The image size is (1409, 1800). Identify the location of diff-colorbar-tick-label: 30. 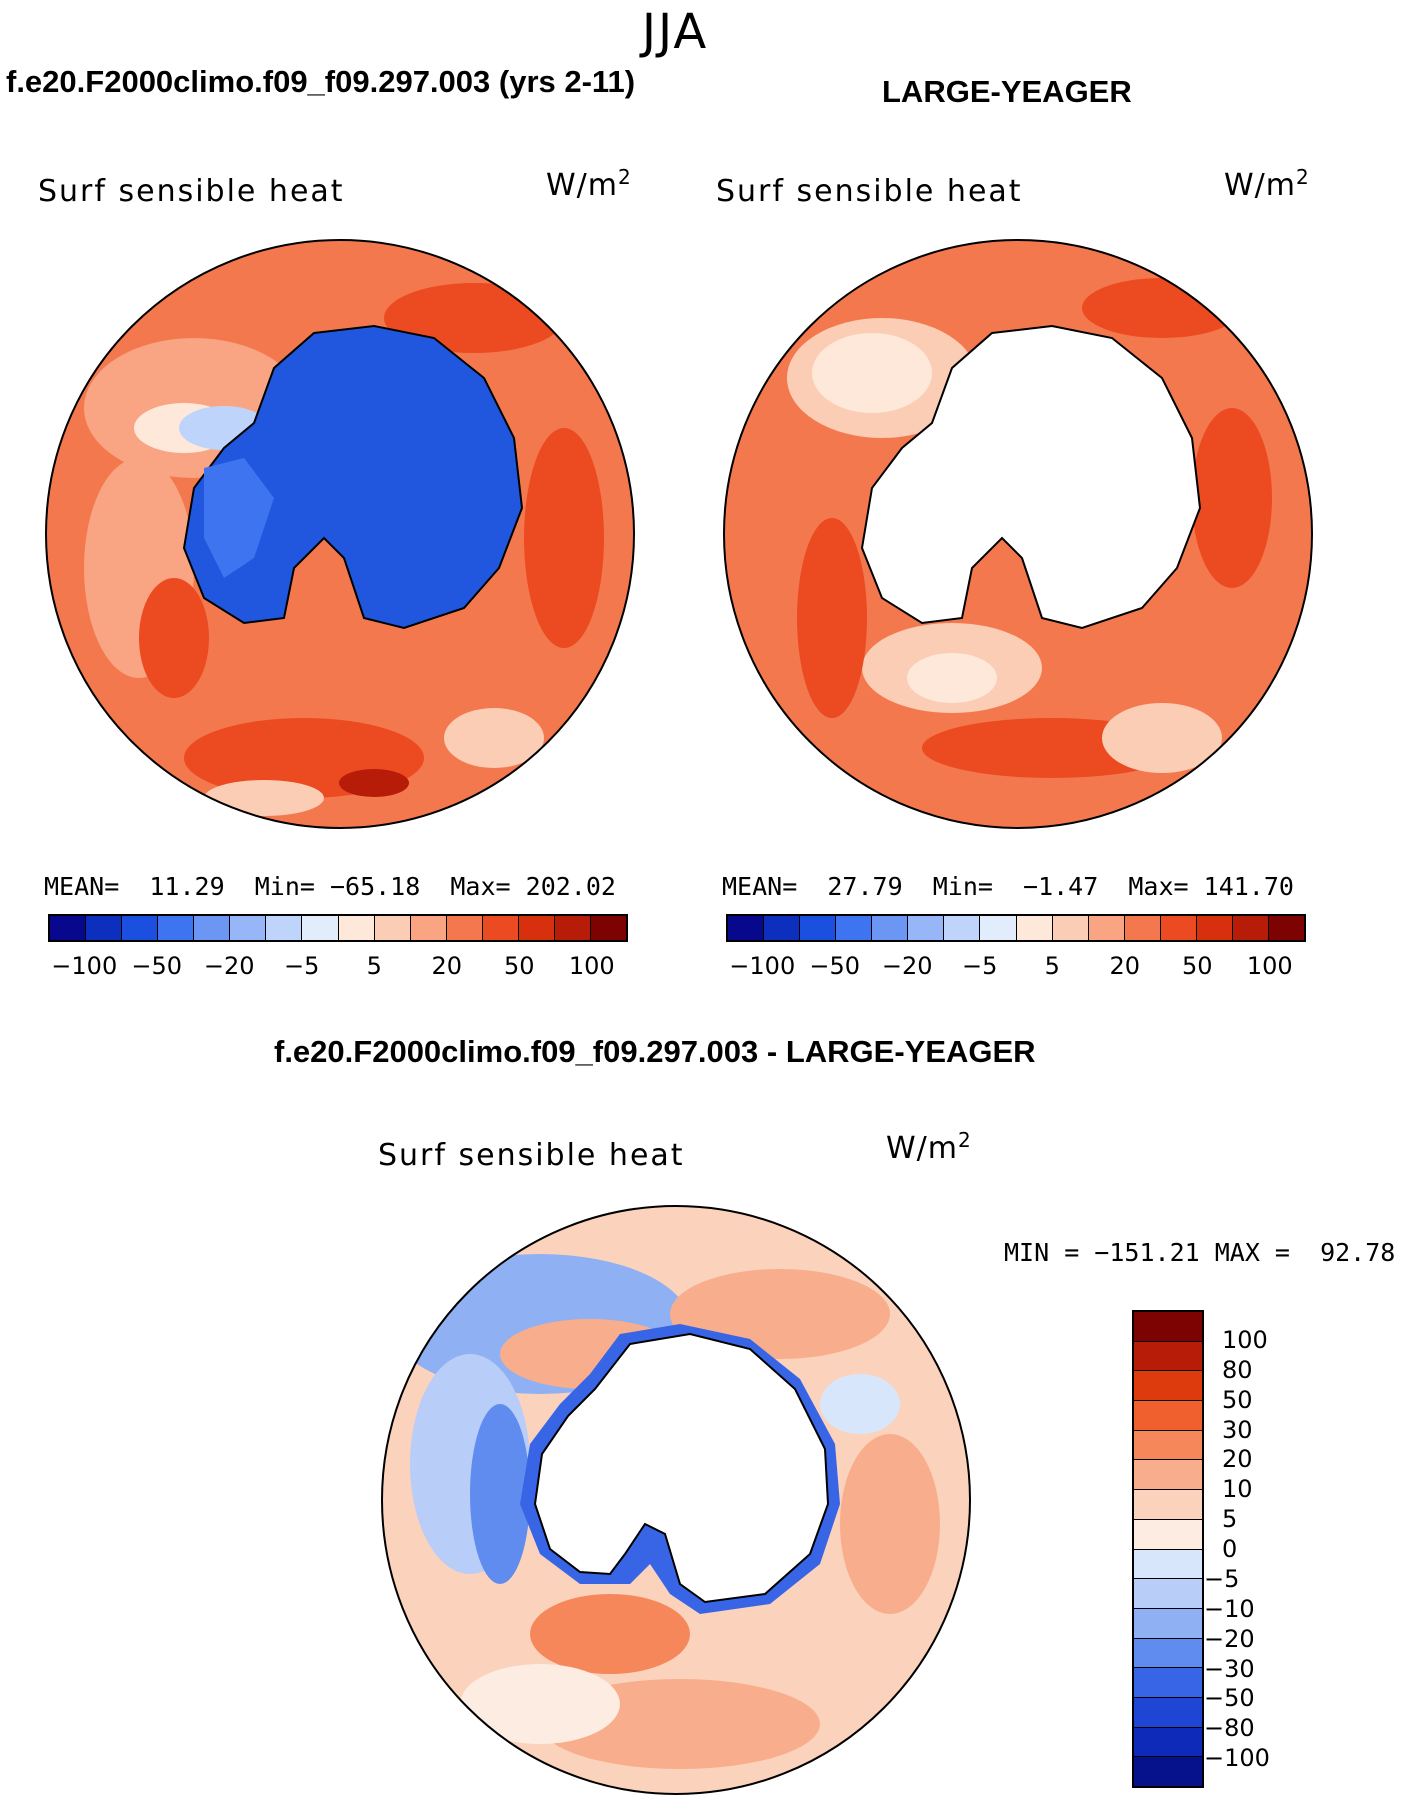
(1237, 1429).